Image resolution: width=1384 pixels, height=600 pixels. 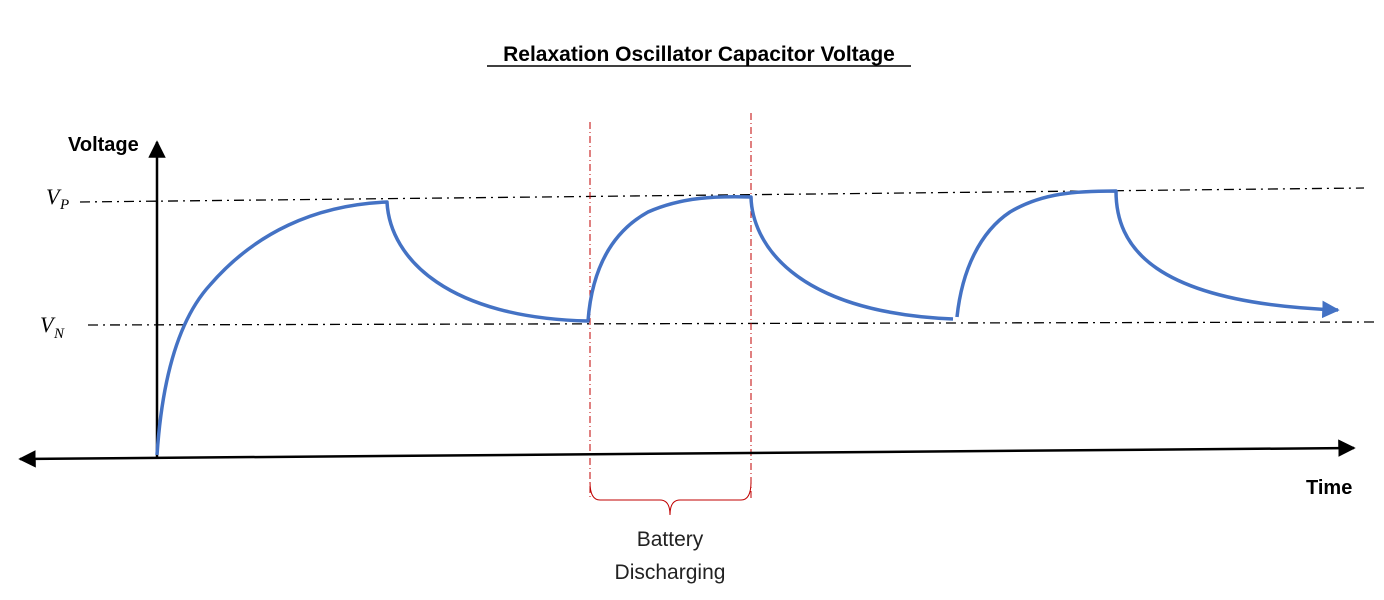 I want to click on annotation-line-2: Discharging, so click(x=670, y=572).